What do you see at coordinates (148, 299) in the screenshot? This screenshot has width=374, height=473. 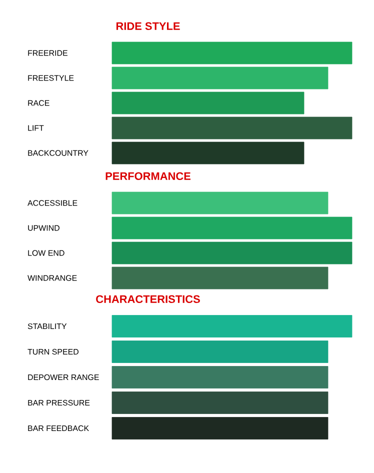 I see `chart-title: CHARACTERISTICS` at bounding box center [148, 299].